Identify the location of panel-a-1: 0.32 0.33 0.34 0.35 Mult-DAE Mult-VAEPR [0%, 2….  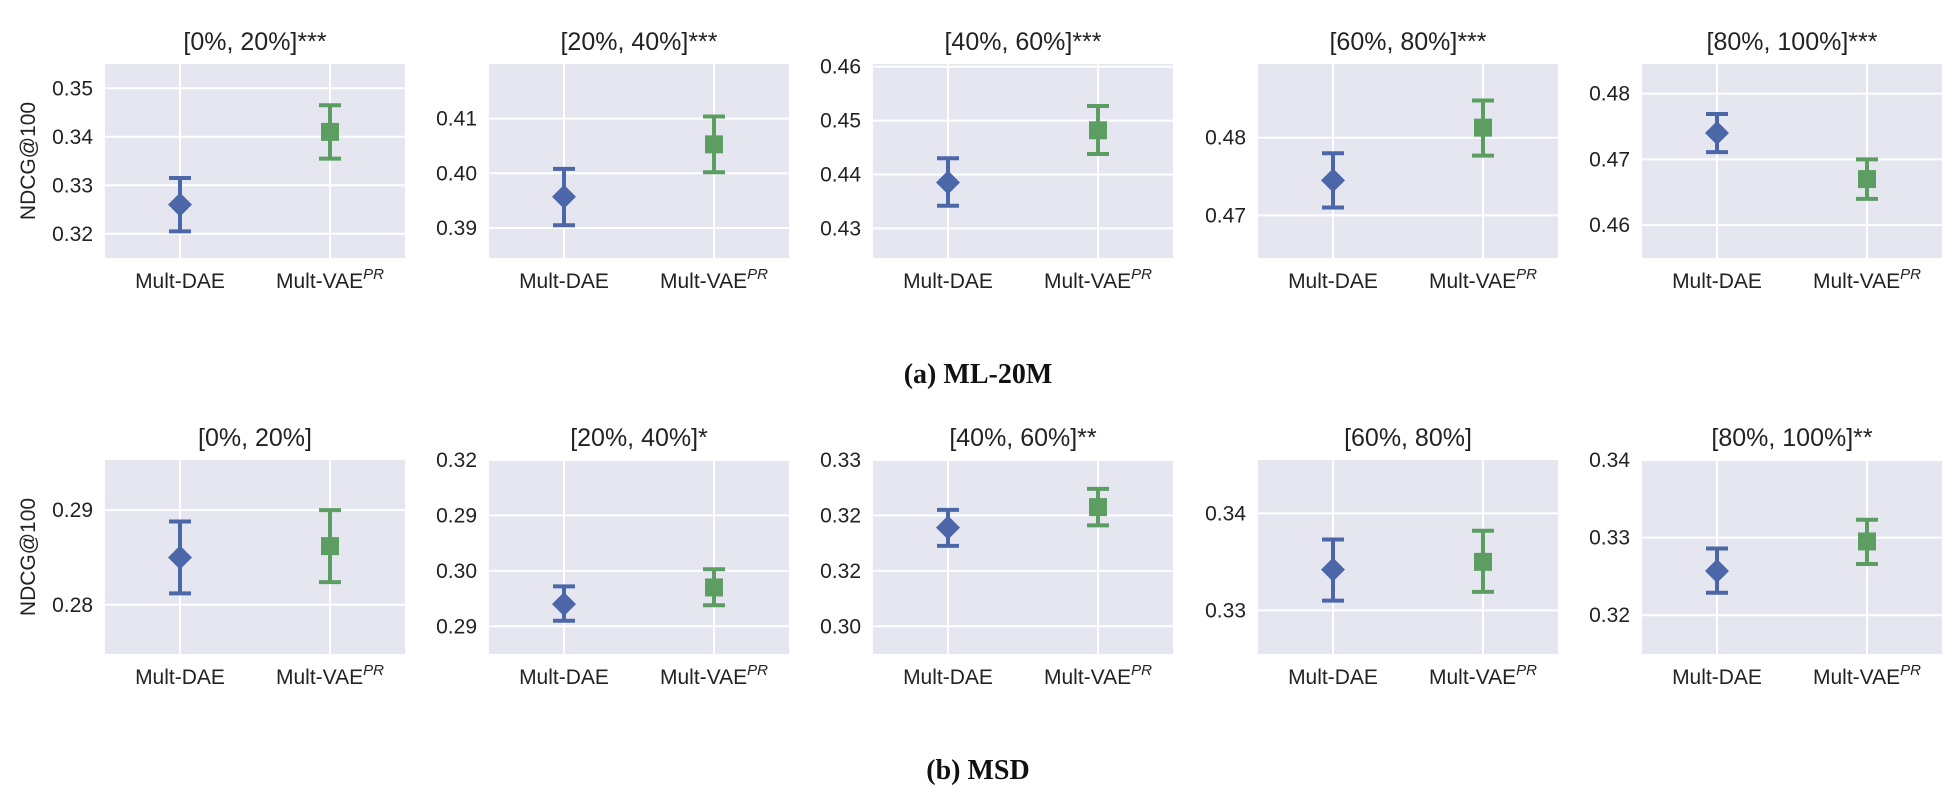
(211, 160).